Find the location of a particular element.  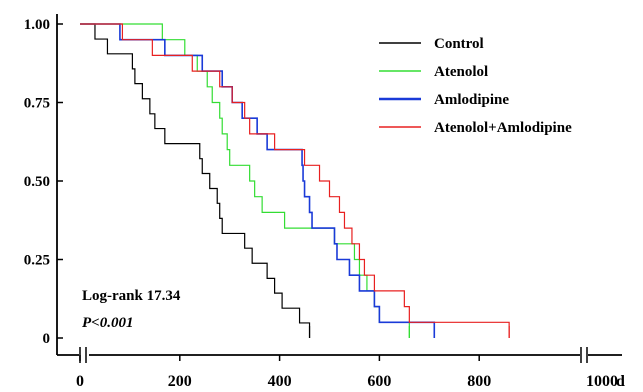

legend-label: Amlodipine is located at coordinates (471, 100).